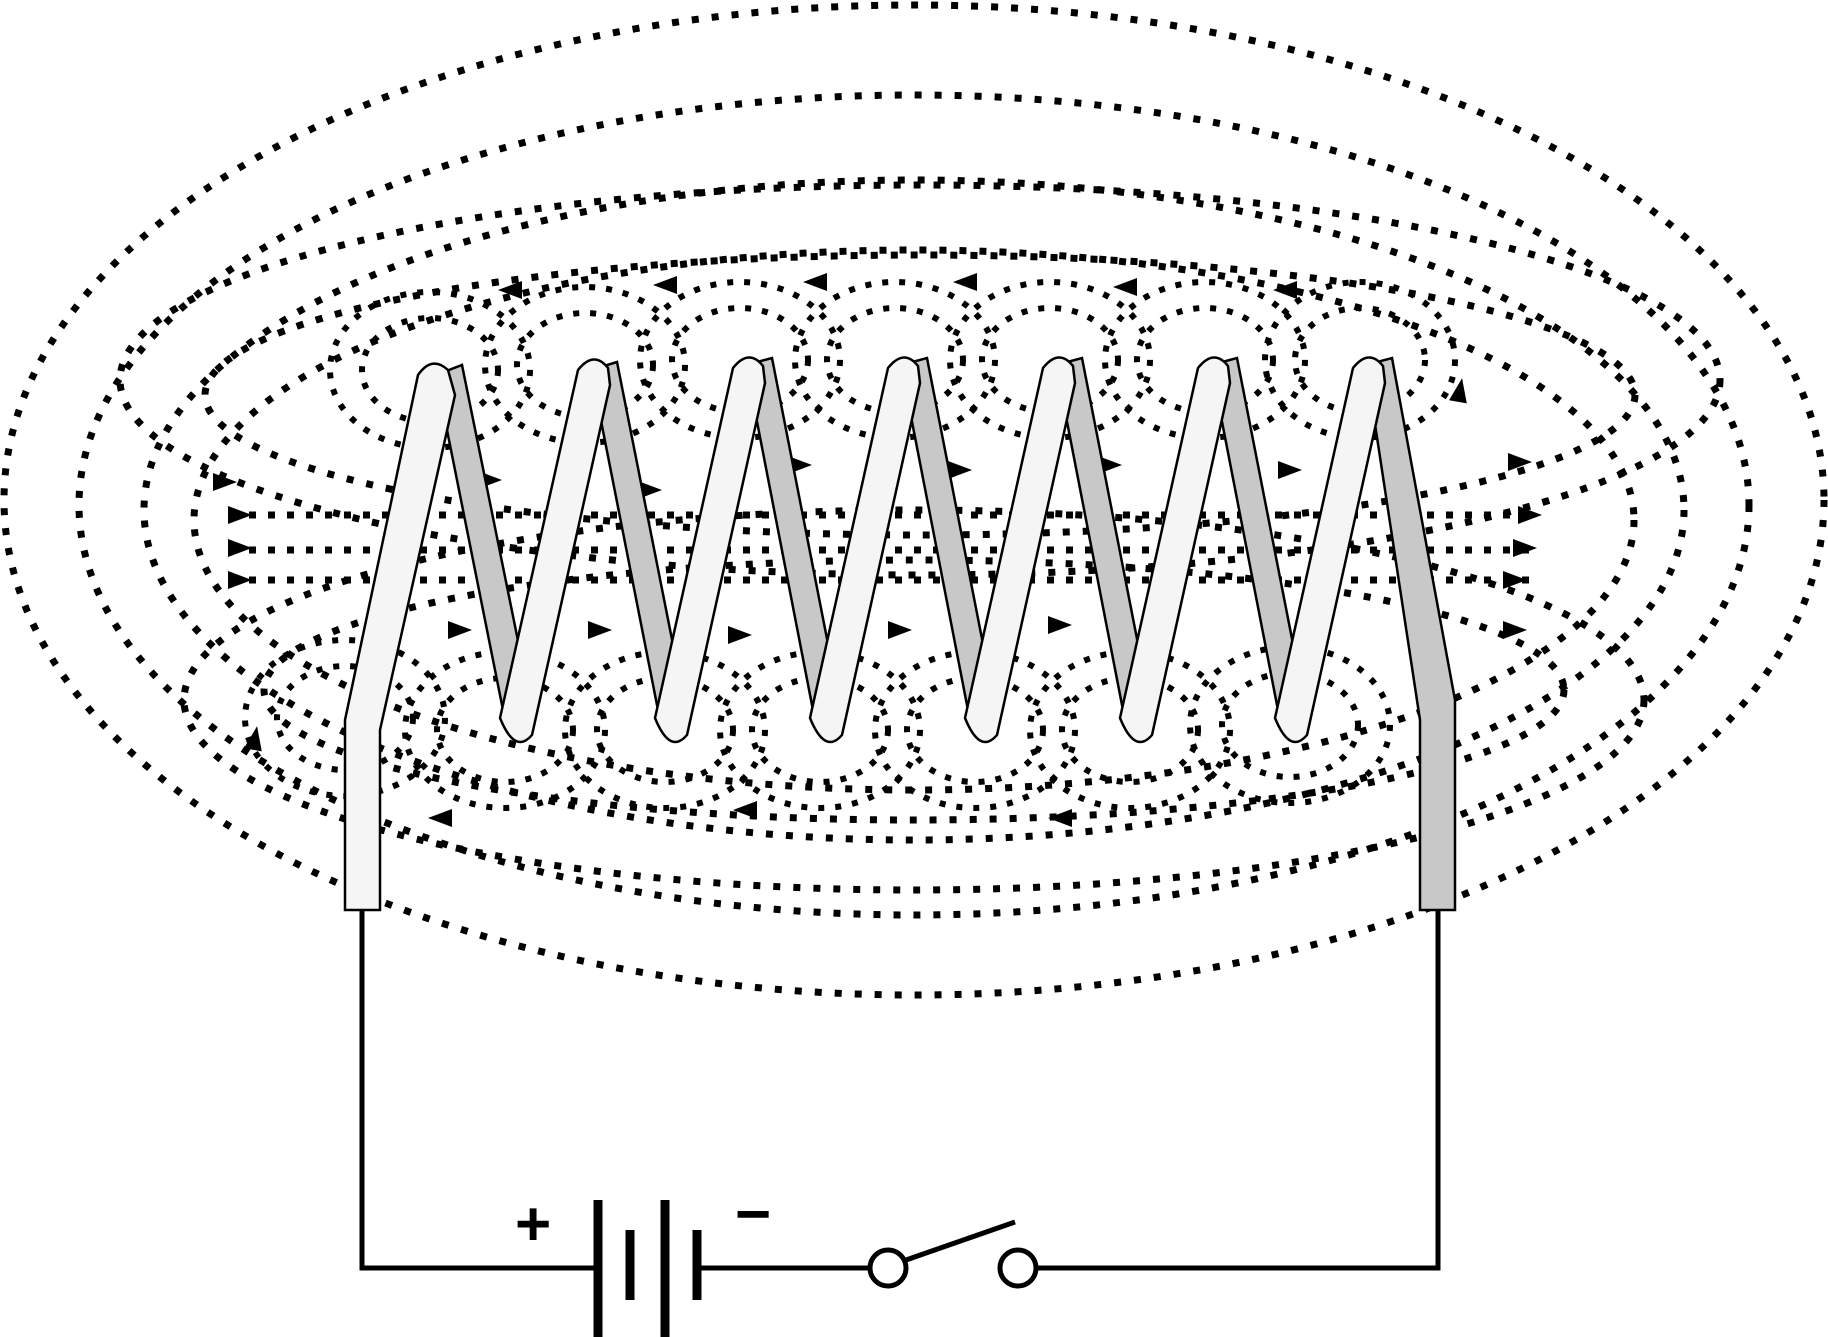 This screenshot has height=1337, width=1828. I want to click on wire-left, so click(478, 1090).